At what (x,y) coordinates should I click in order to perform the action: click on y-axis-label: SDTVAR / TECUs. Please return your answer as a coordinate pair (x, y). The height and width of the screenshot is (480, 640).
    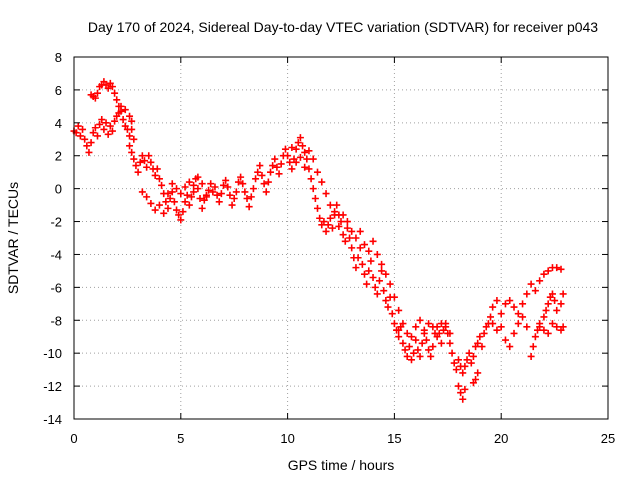
    Looking at the image, I should click on (13, 238).